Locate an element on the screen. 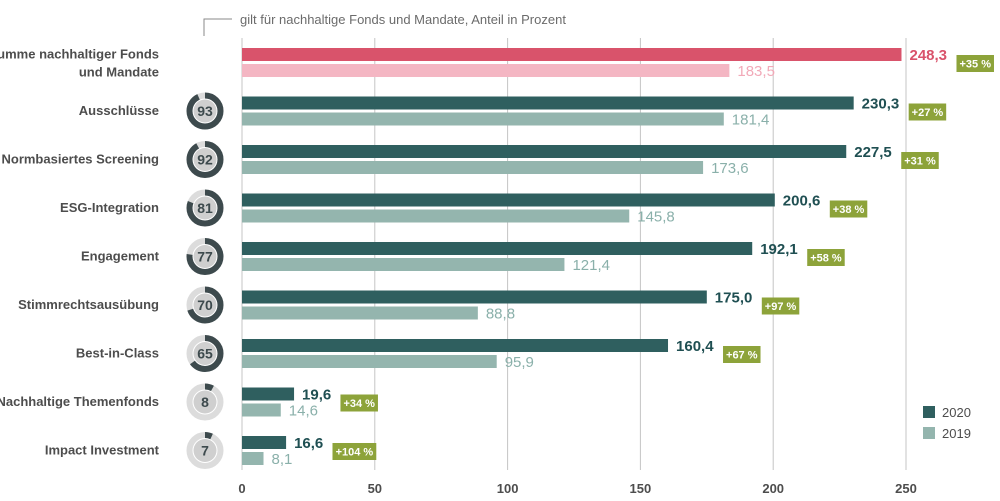 This screenshot has height=501, width=1000. legend-swatch-2020 is located at coordinates (929, 412).